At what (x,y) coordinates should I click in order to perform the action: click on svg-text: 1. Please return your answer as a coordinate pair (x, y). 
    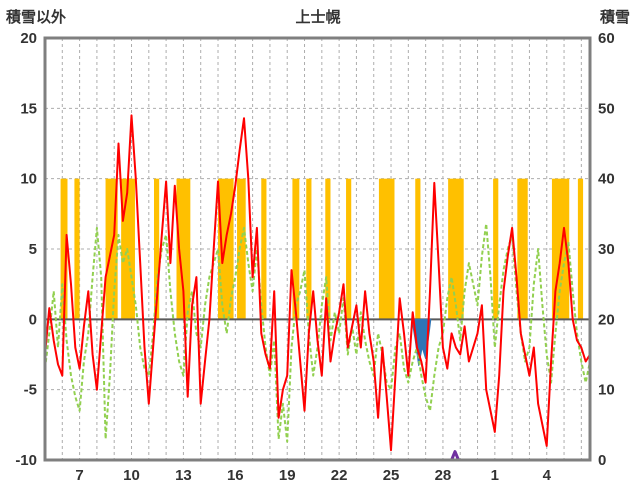
    Looking at the image, I should click on (495, 475).